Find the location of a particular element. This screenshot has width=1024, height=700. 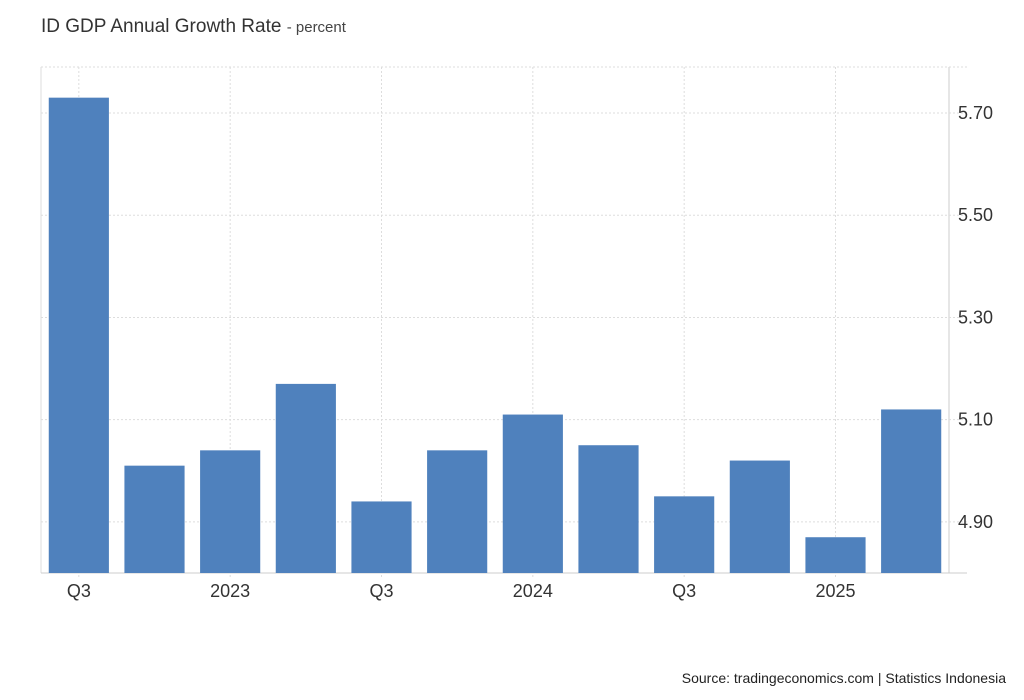

x-tick-label: 2023 is located at coordinates (230, 591).